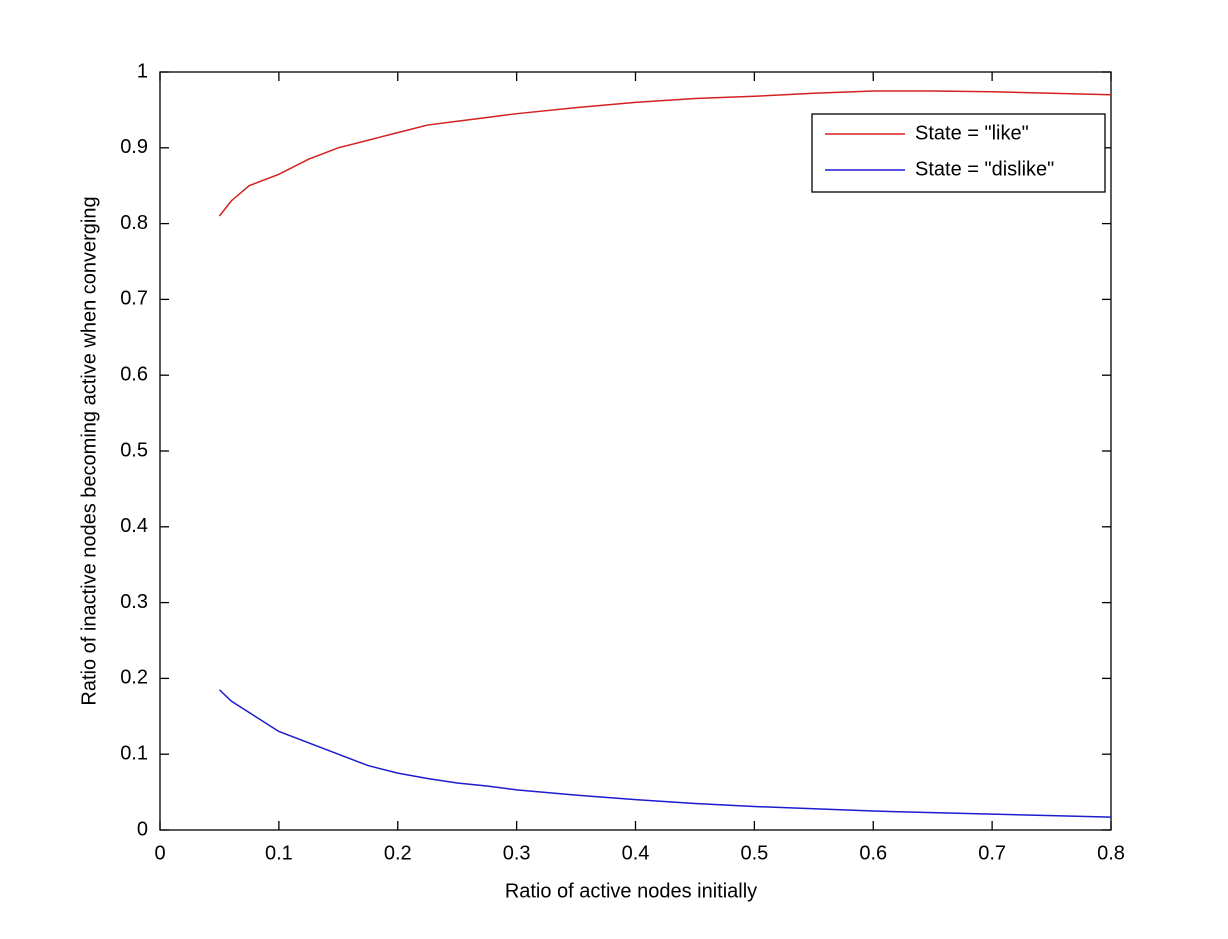 This screenshot has height=939, width=1228. What do you see at coordinates (972, 133) in the screenshot?
I see `legend-label: State = "like"` at bounding box center [972, 133].